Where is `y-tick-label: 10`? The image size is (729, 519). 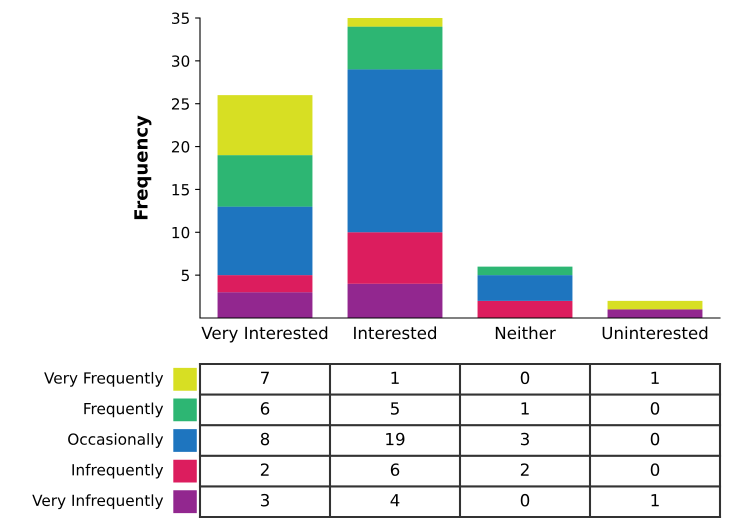 y-tick-label: 10 is located at coordinates (181, 232).